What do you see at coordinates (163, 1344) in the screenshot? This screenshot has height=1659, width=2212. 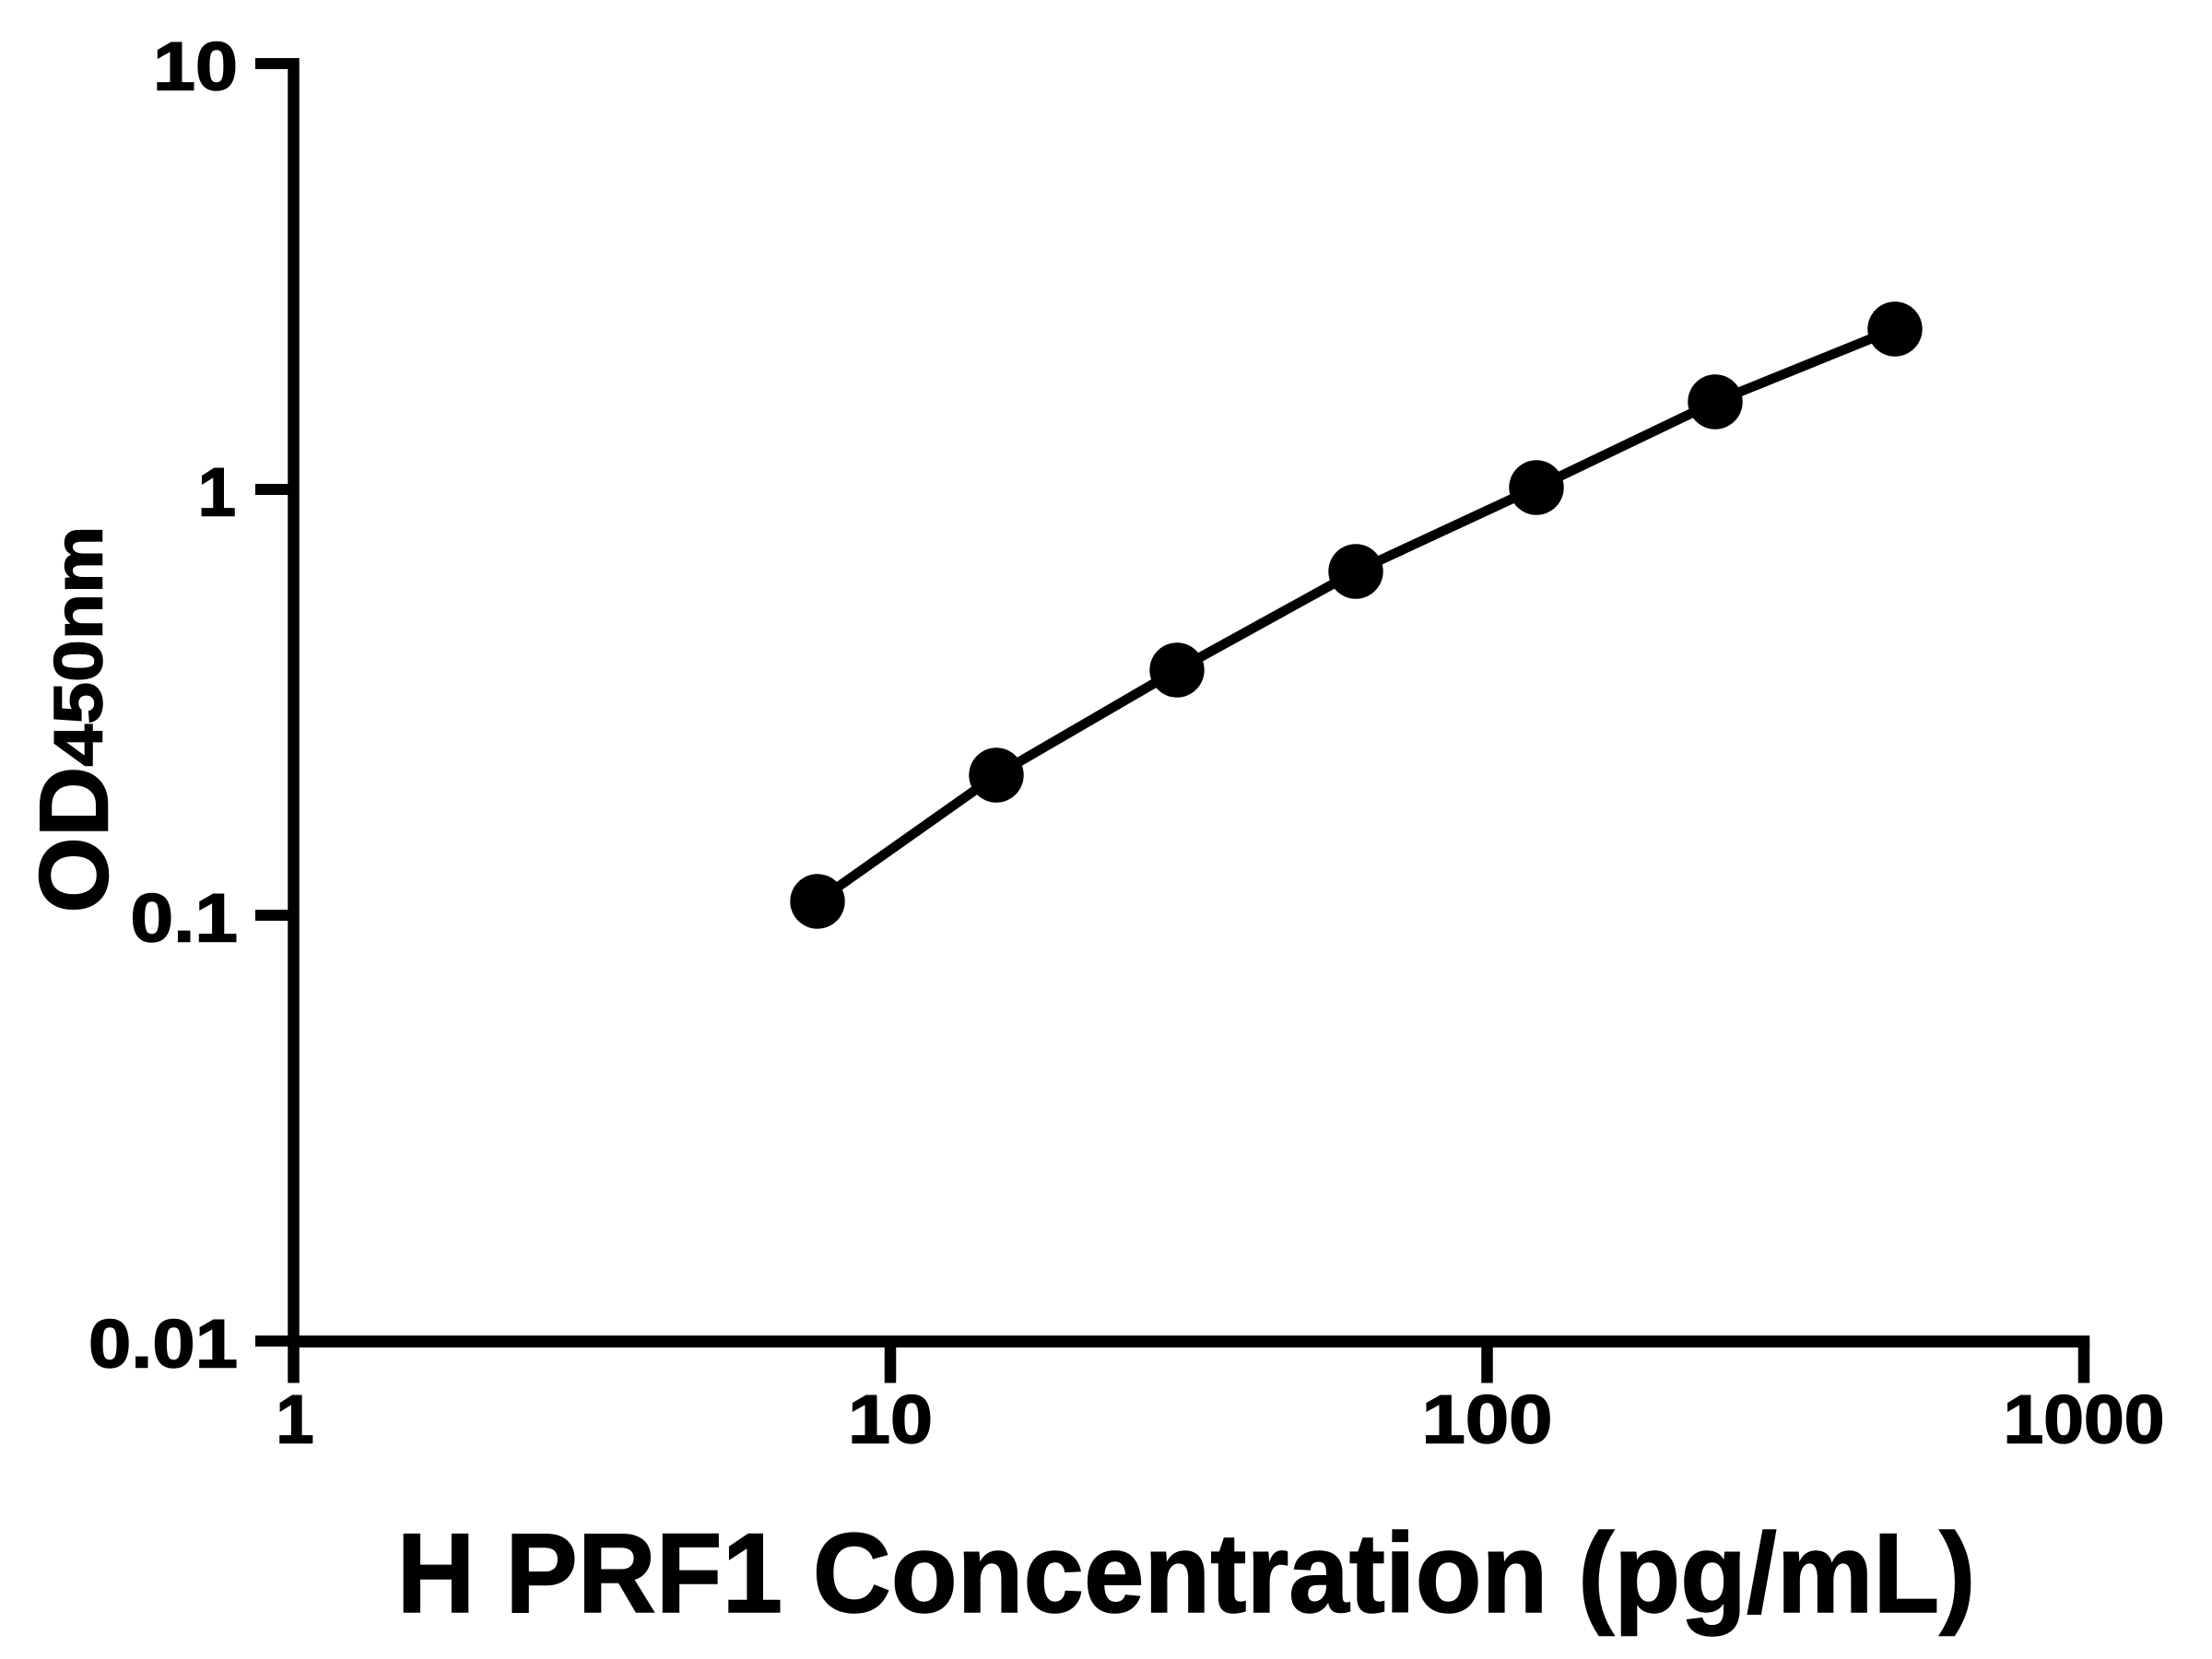 I see `svg-text: 0.01` at bounding box center [163, 1344].